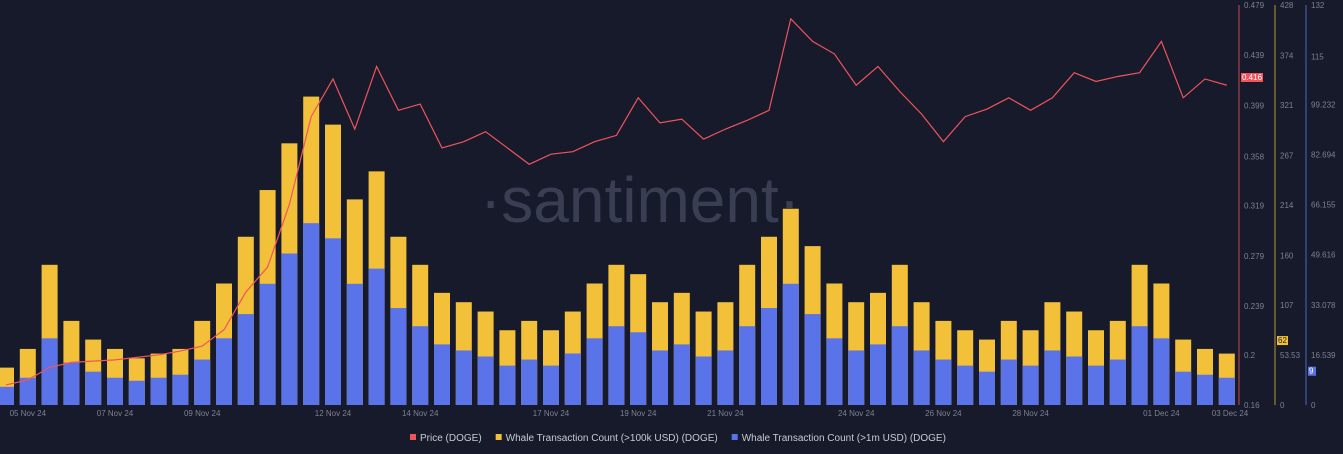 This screenshot has height=454, width=1343. I want to click on x-tick-label: 03 Dec 24, so click(1230, 413).